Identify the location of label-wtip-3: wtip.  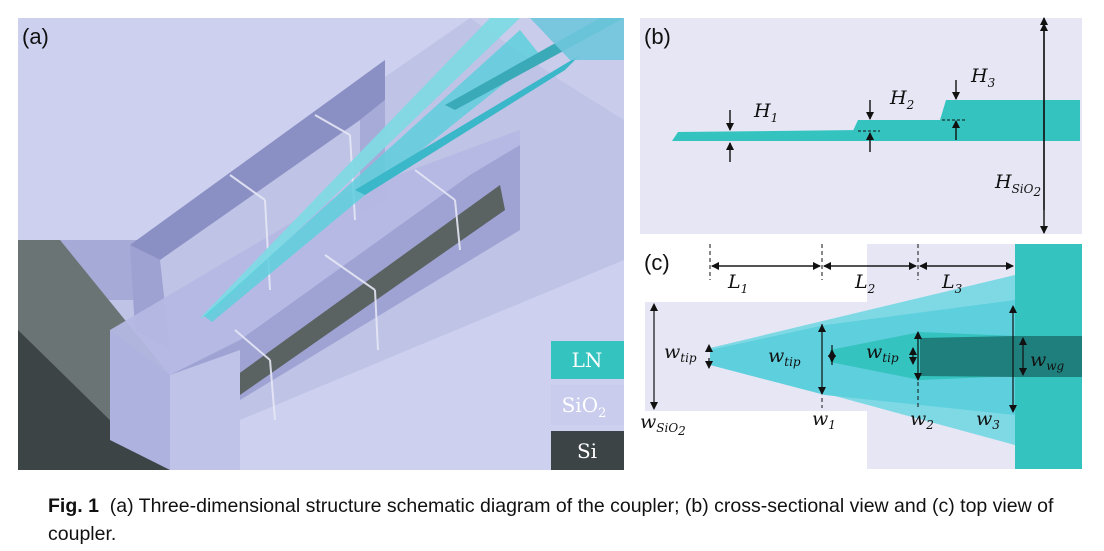
(882, 353).